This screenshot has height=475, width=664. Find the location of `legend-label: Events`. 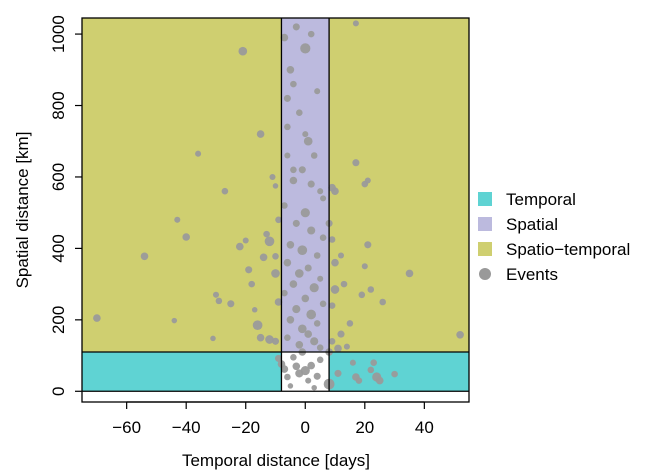

legend-label: Events is located at coordinates (532, 274).